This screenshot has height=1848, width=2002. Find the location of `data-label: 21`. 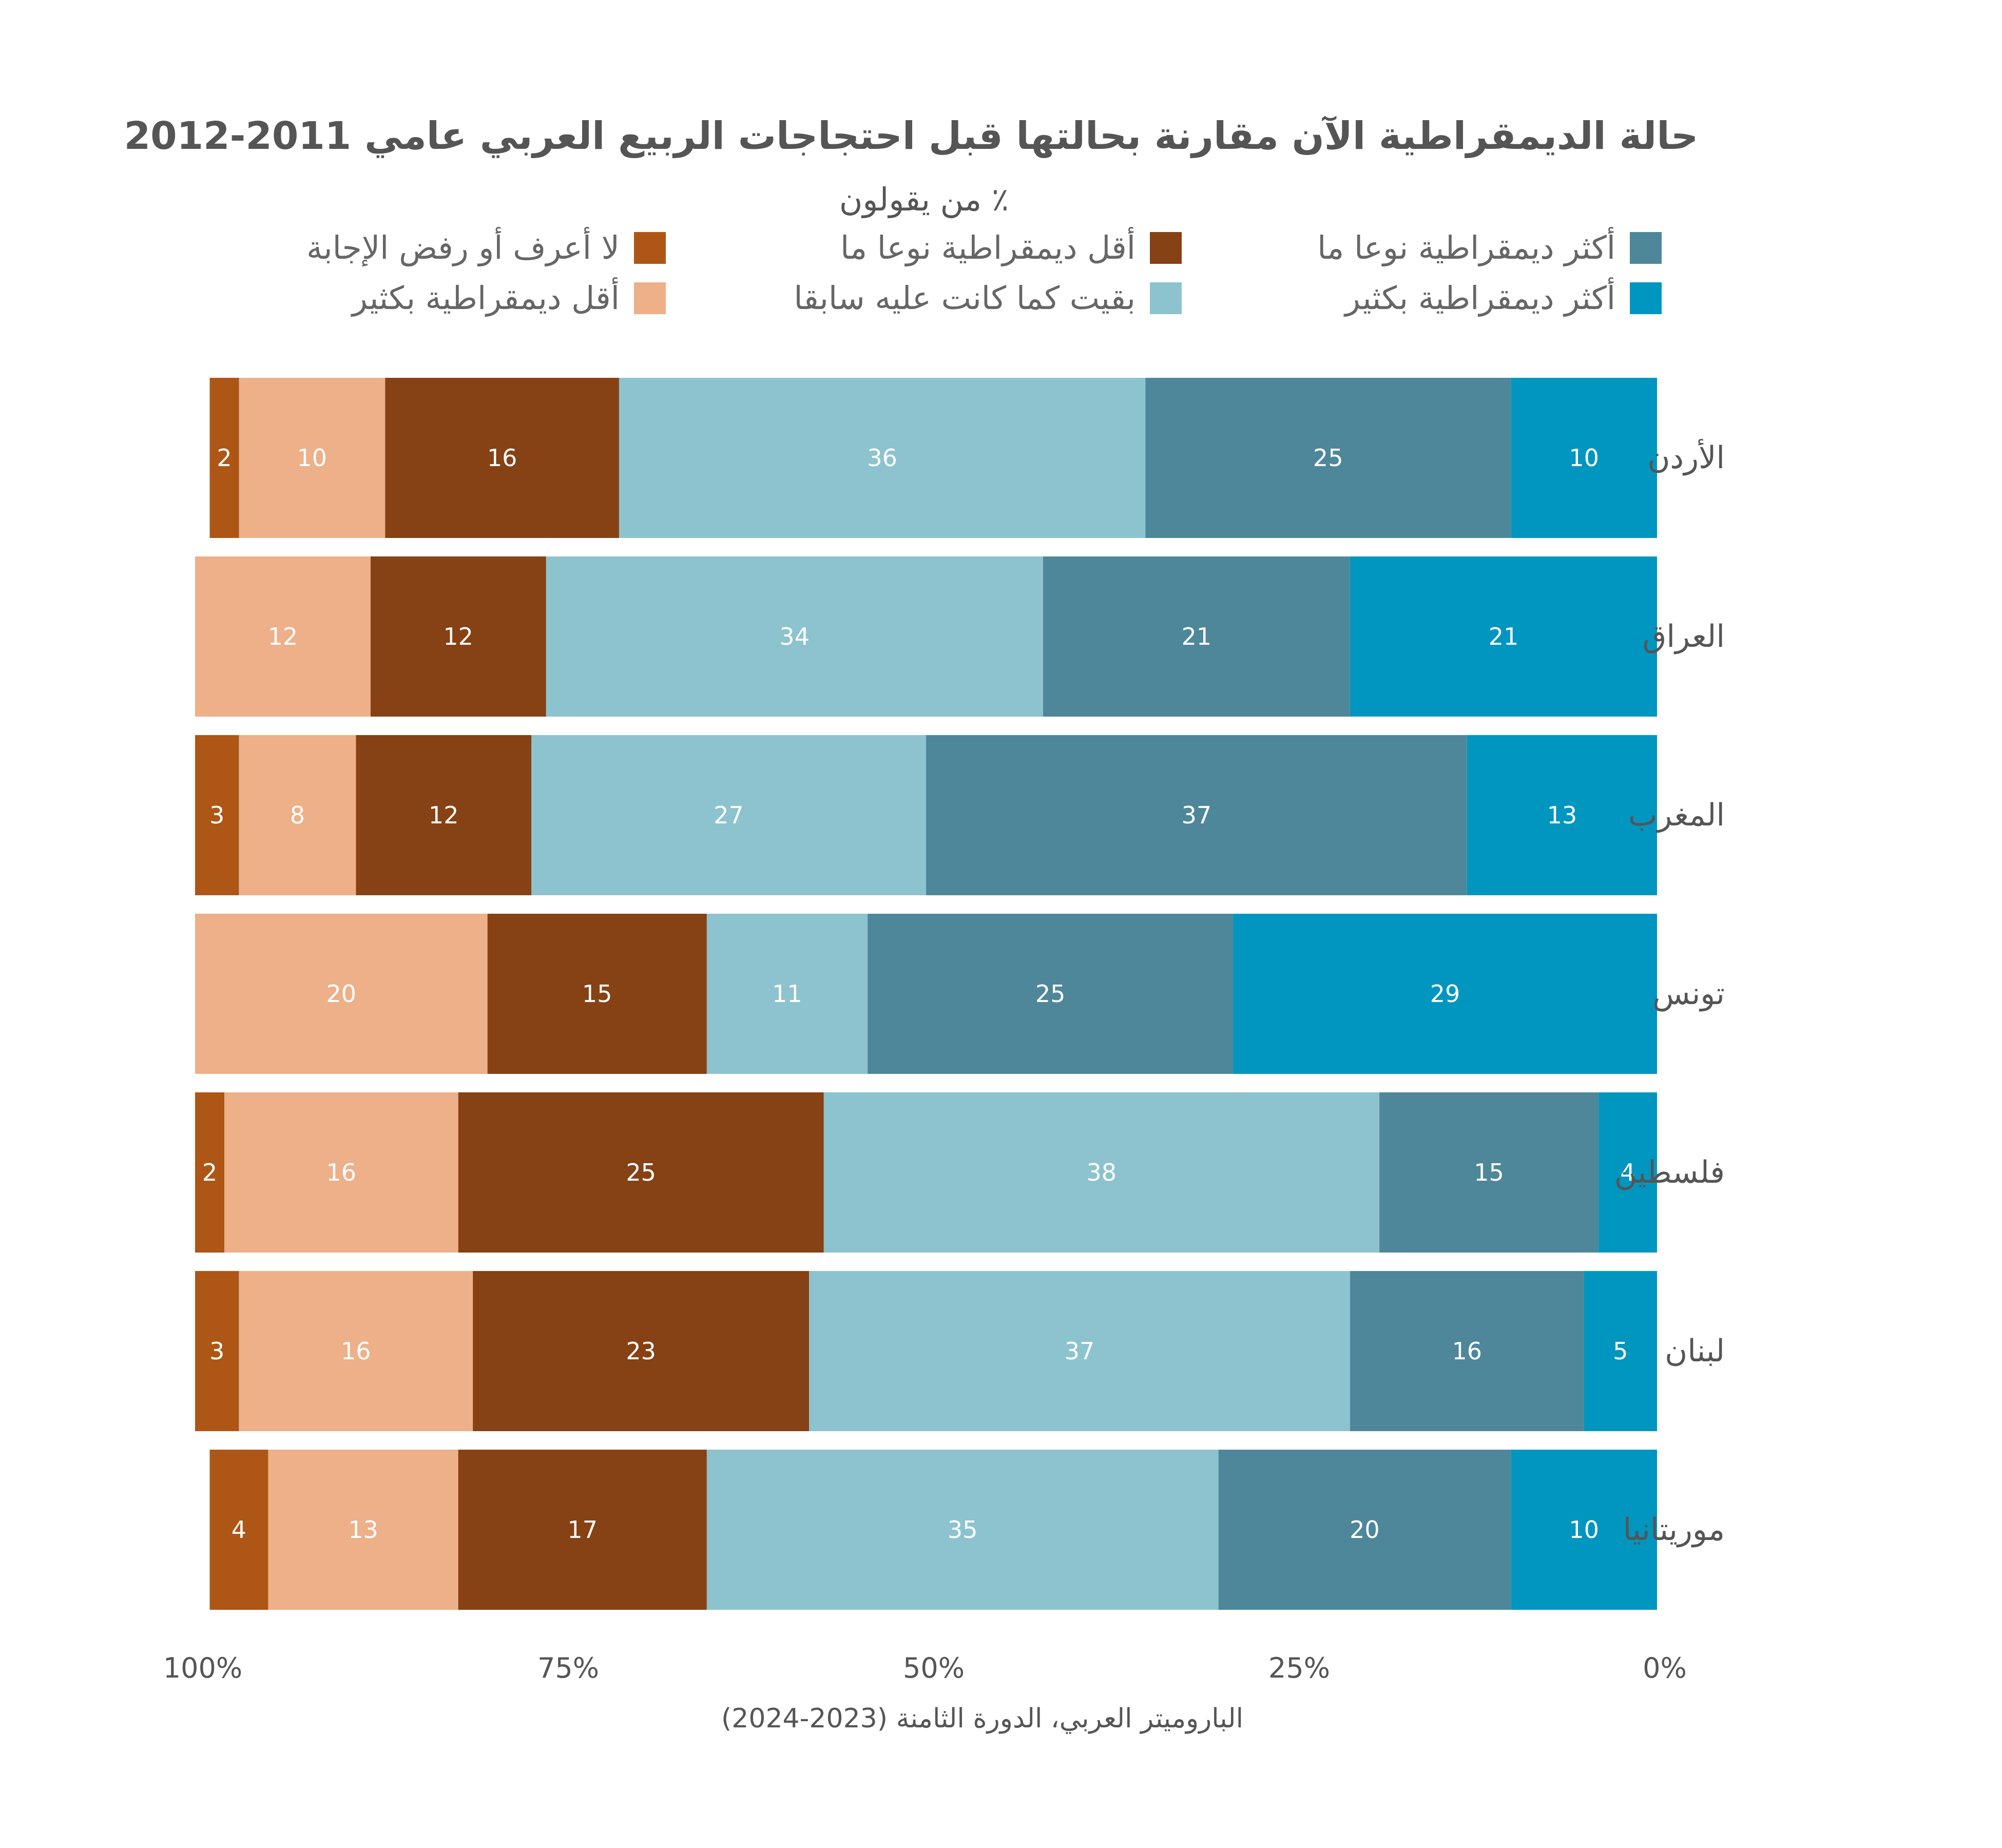

data-label: 21 is located at coordinates (1197, 636).